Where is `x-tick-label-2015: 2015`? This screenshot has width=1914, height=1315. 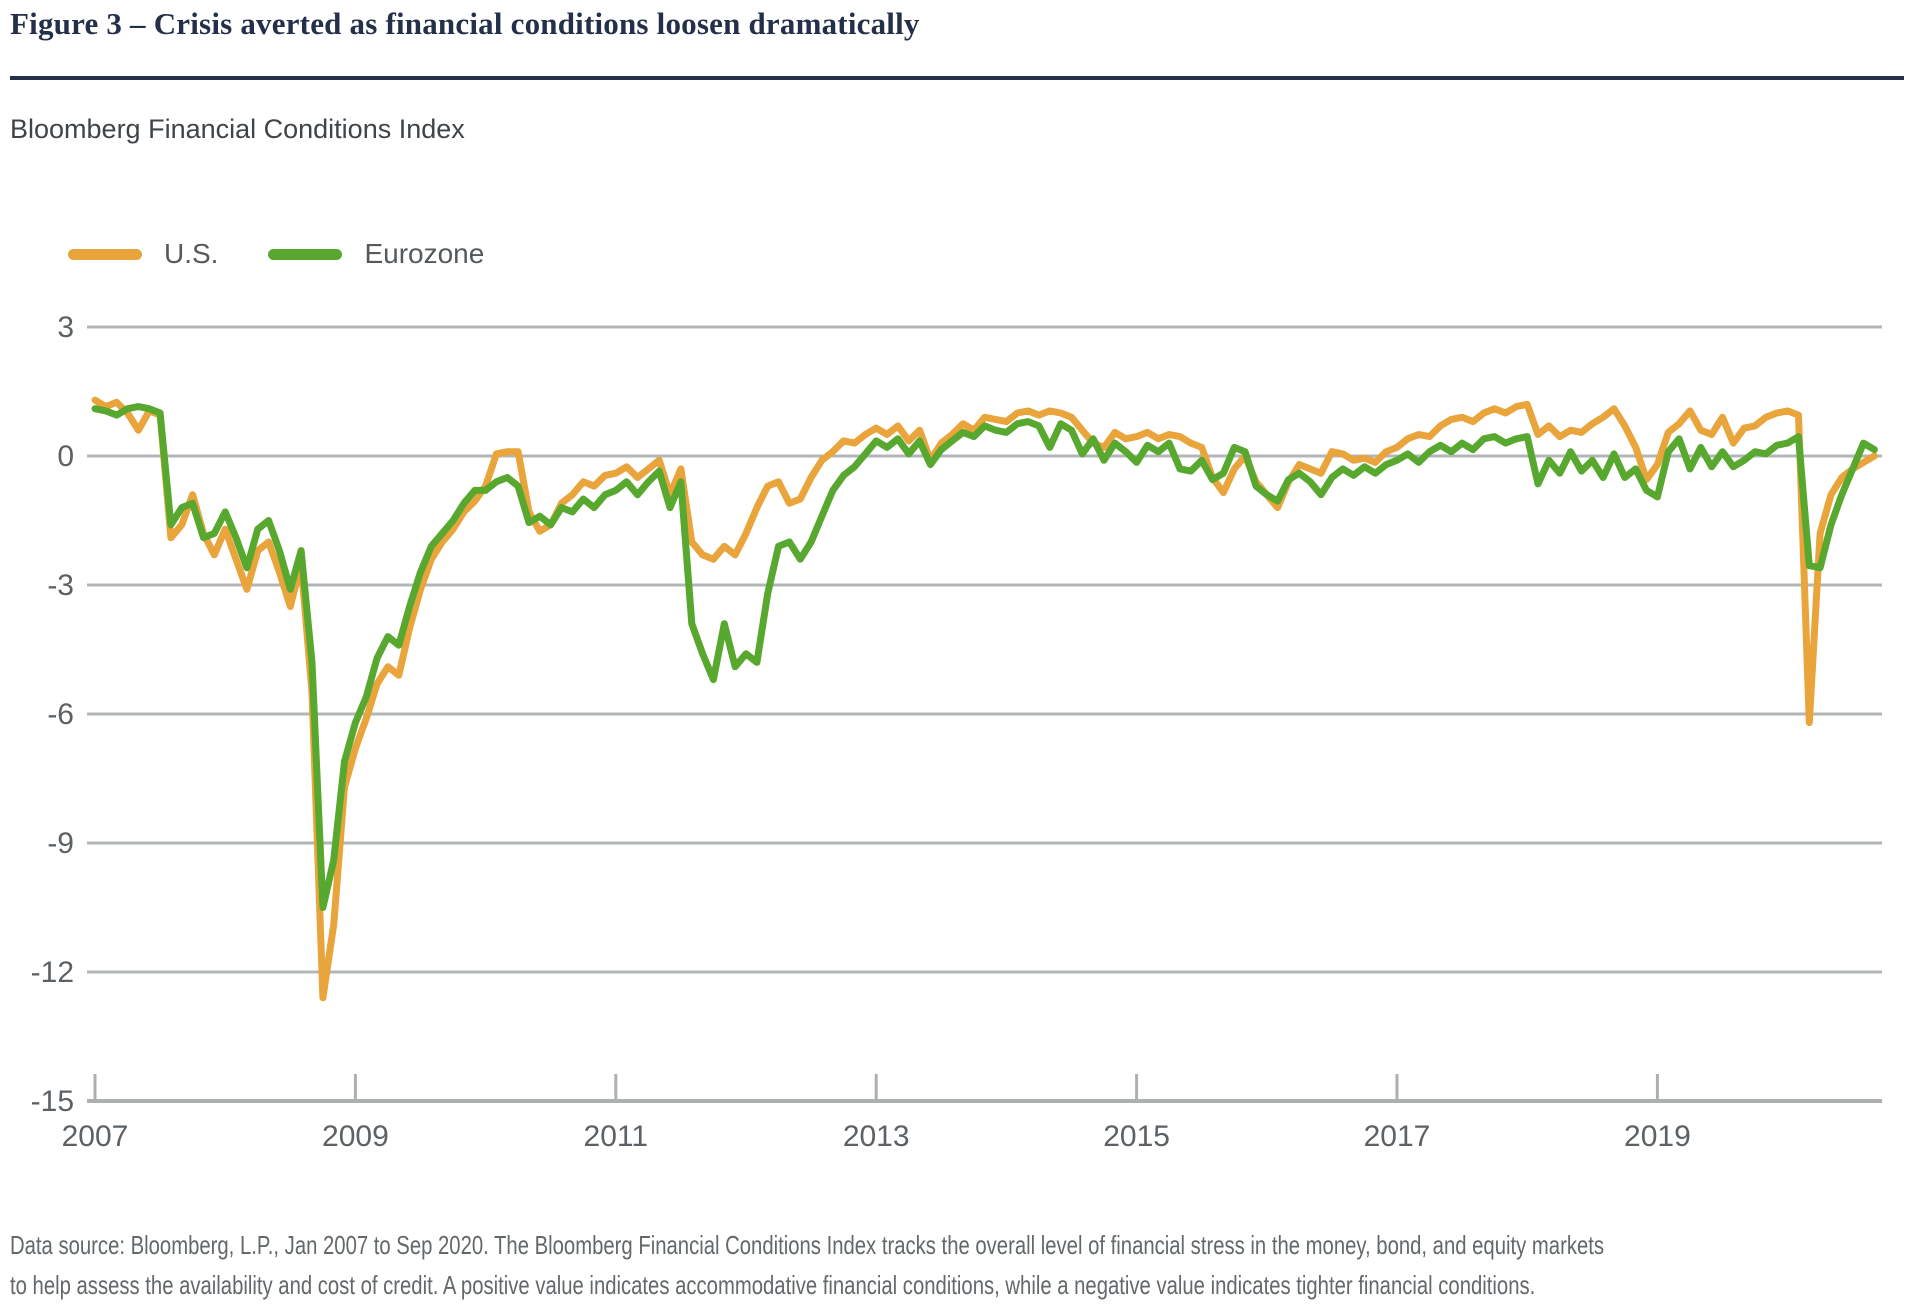
x-tick-label-2015: 2015 is located at coordinates (1136, 1136).